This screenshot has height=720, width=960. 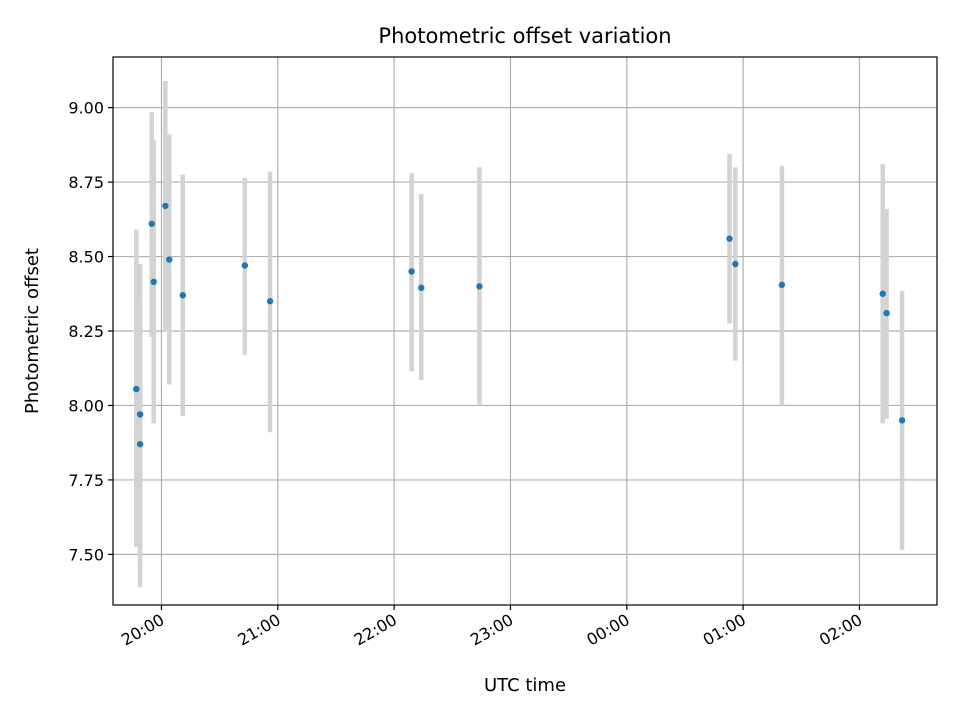 I want to click on y-tick-label: 8.00, so click(x=86, y=405).